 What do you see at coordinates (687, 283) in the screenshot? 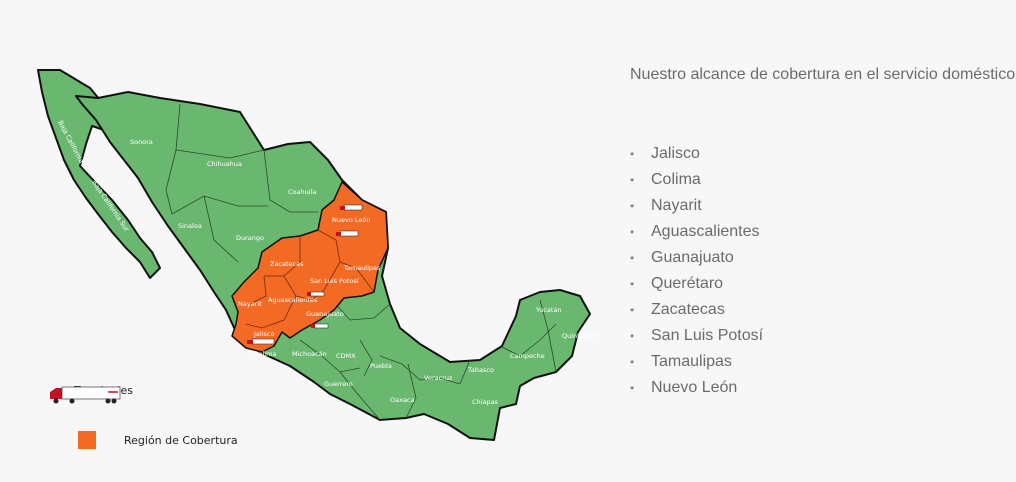
I see `state-name: Querétaro` at bounding box center [687, 283].